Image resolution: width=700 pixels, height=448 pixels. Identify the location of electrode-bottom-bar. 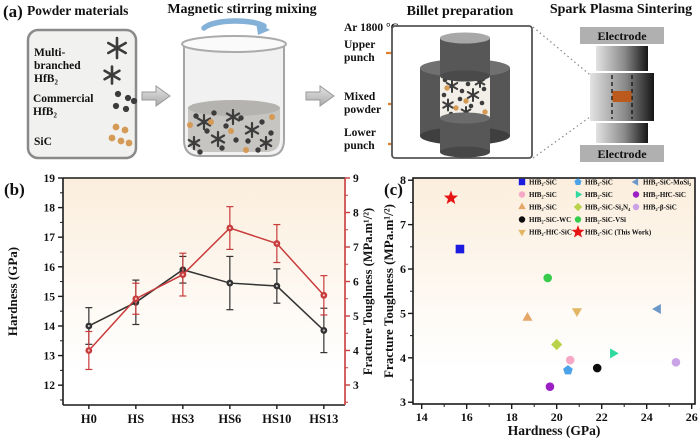
(622, 153).